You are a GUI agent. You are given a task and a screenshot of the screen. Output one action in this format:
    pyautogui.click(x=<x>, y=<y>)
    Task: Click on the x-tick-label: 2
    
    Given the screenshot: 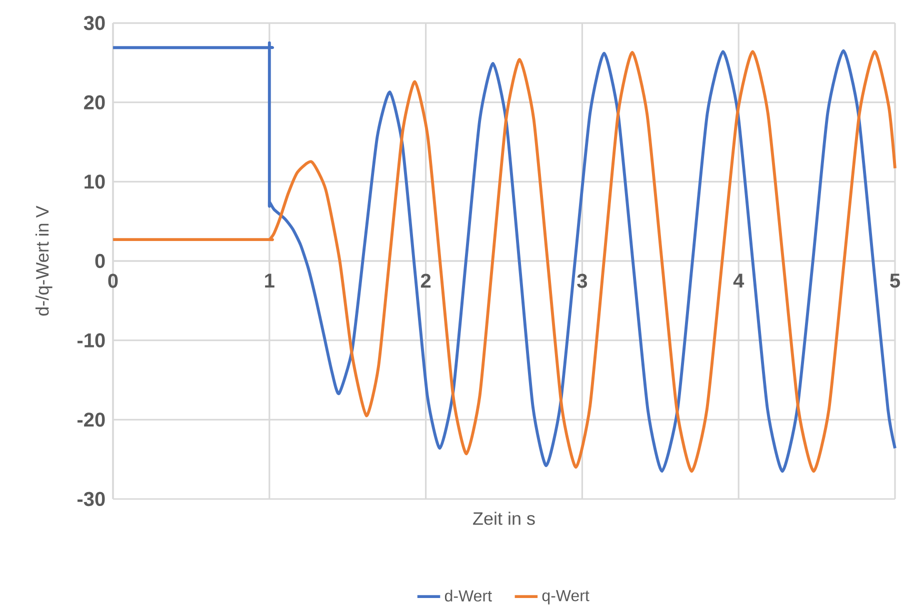 What is the action you would take?
    pyautogui.click(x=425, y=281)
    